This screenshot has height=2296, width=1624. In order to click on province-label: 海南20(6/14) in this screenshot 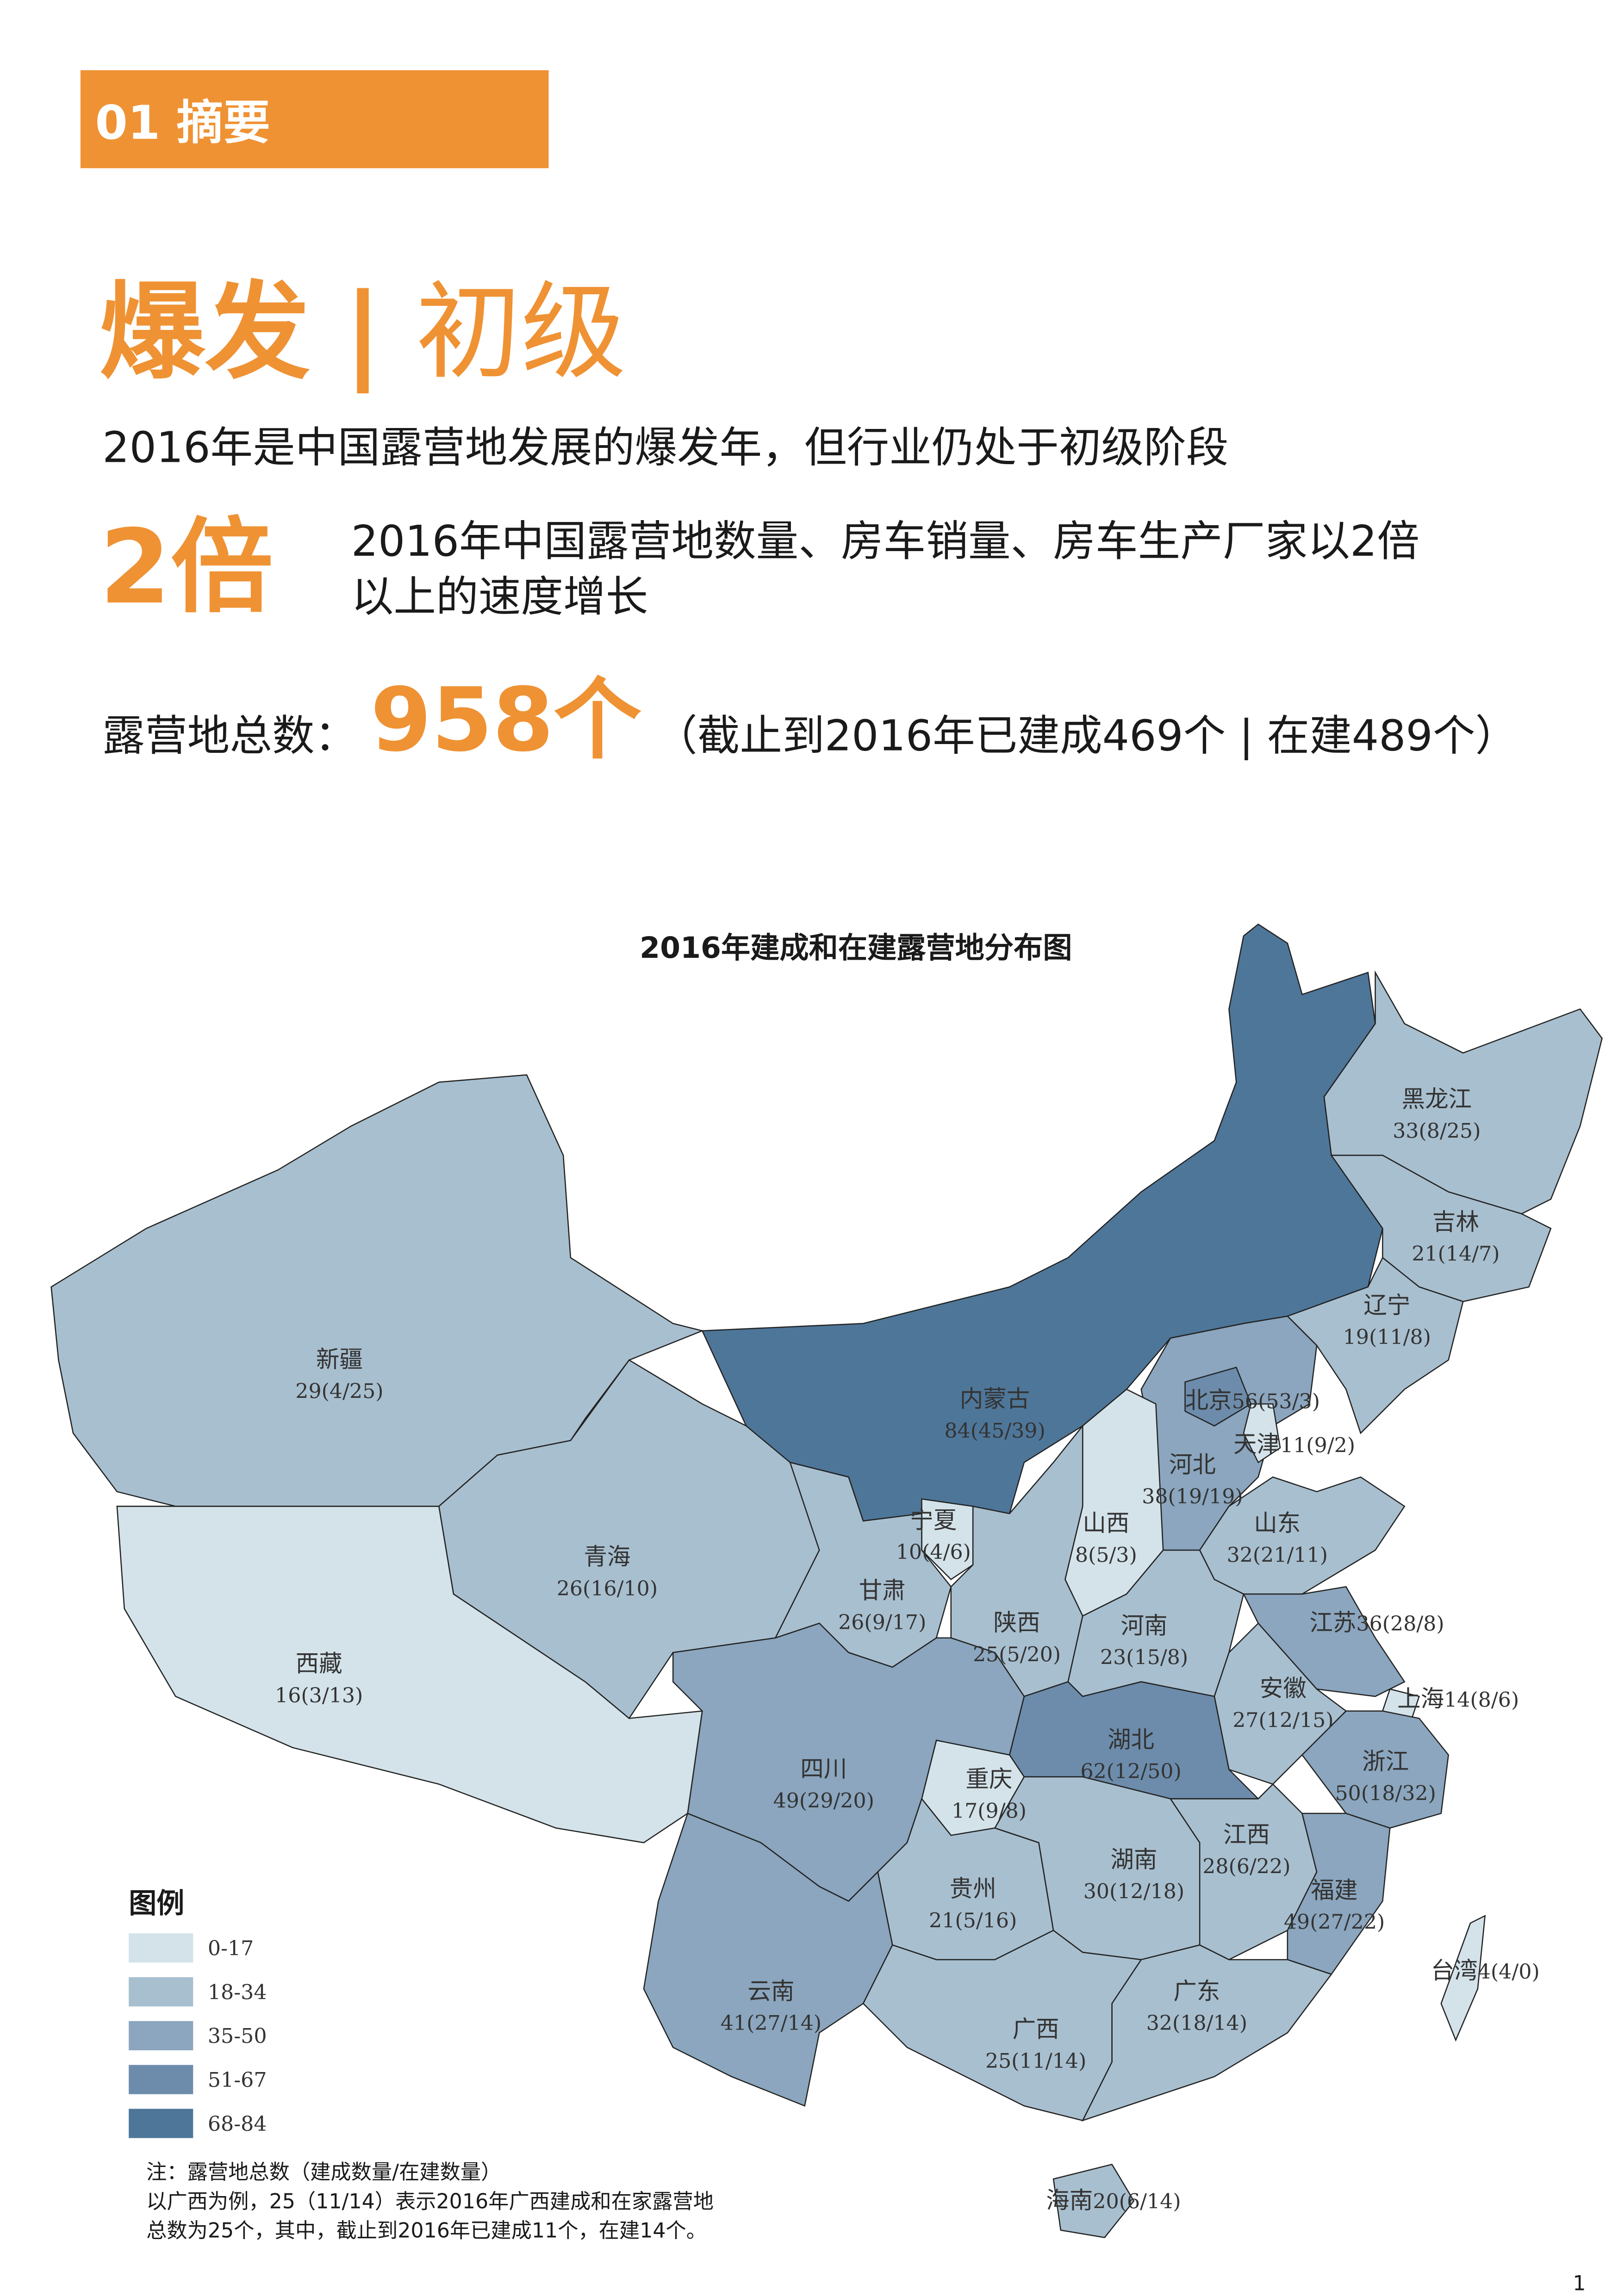, I will do `click(1113, 2200)`.